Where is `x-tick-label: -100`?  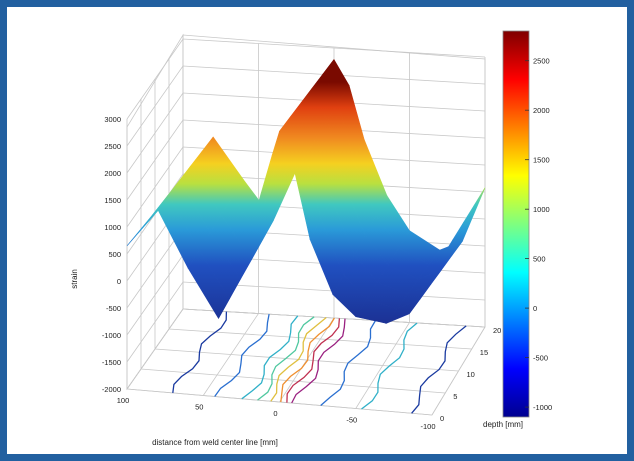 x-tick-label: -100 is located at coordinates (427, 426).